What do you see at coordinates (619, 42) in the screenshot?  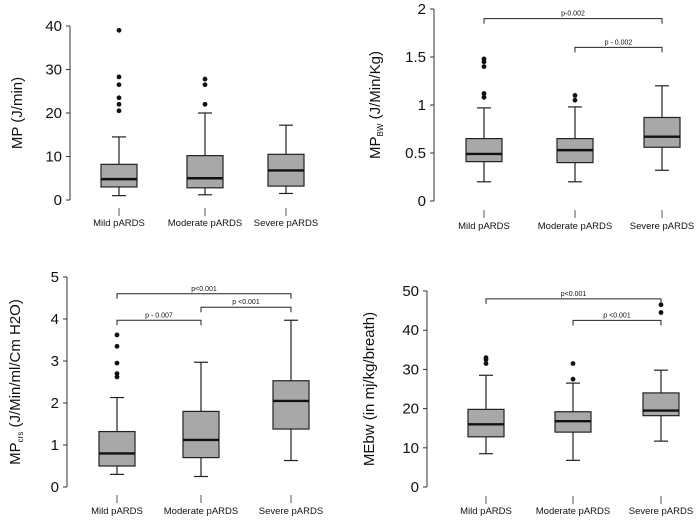 I see `p-value-label: p - 0.002` at bounding box center [619, 42].